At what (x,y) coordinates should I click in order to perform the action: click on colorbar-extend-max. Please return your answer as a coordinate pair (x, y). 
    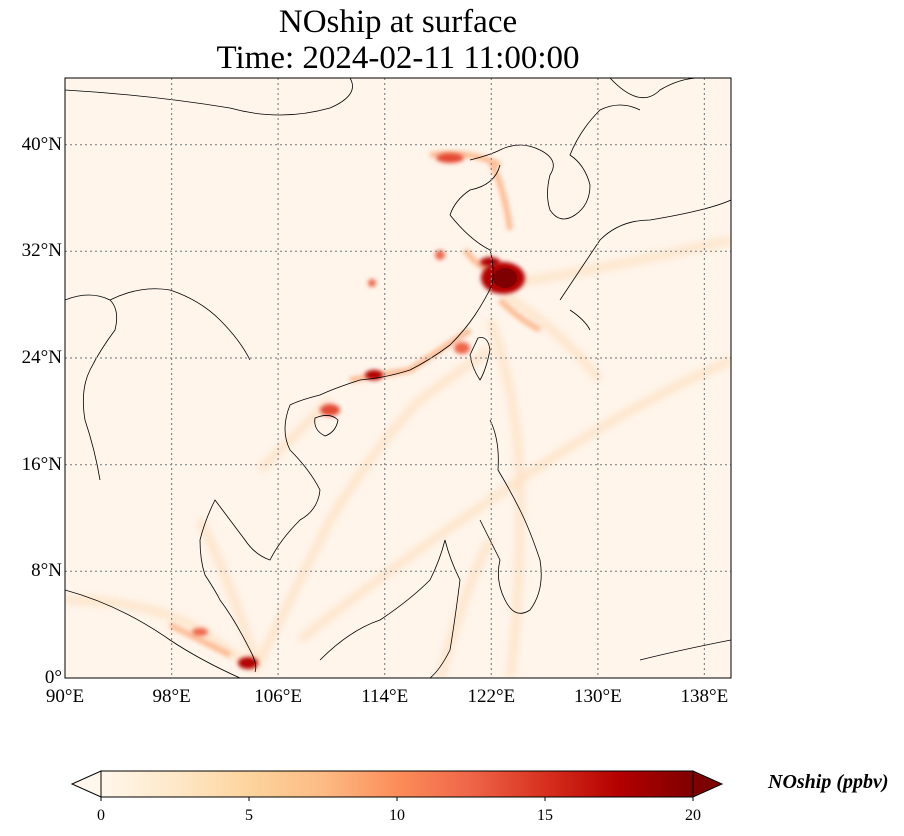
    Looking at the image, I should click on (708, 784).